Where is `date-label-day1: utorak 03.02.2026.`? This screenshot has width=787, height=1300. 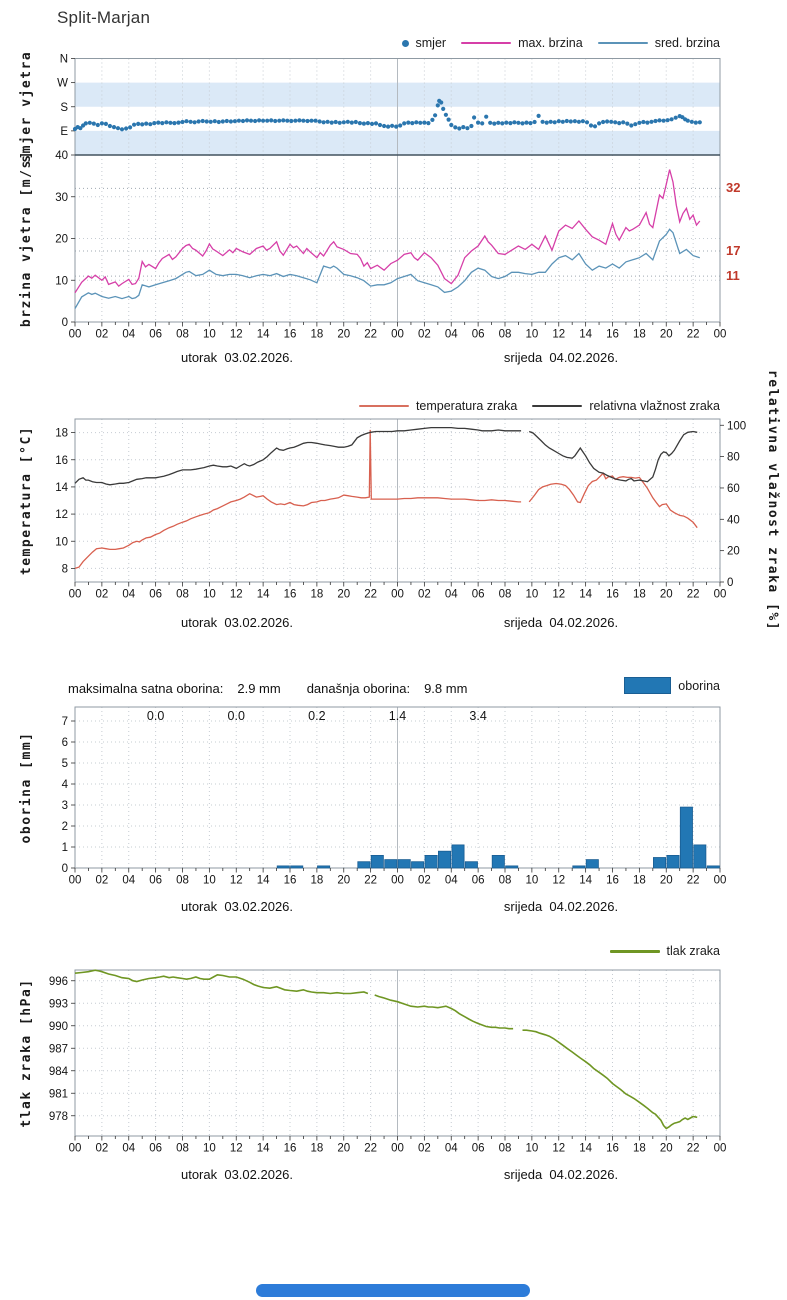
date-label-day1: utorak 03.02.2026. is located at coordinates (237, 906).